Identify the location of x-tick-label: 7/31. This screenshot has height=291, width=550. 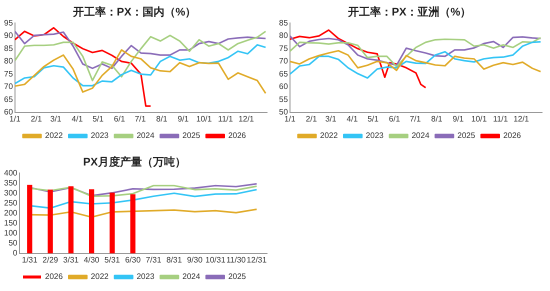
(154, 259).